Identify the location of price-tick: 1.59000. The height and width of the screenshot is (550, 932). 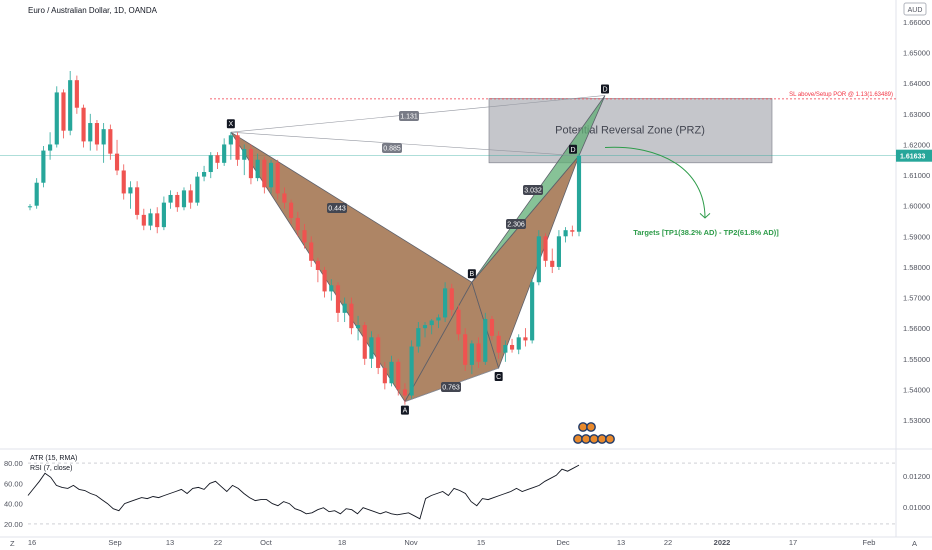
(916, 236).